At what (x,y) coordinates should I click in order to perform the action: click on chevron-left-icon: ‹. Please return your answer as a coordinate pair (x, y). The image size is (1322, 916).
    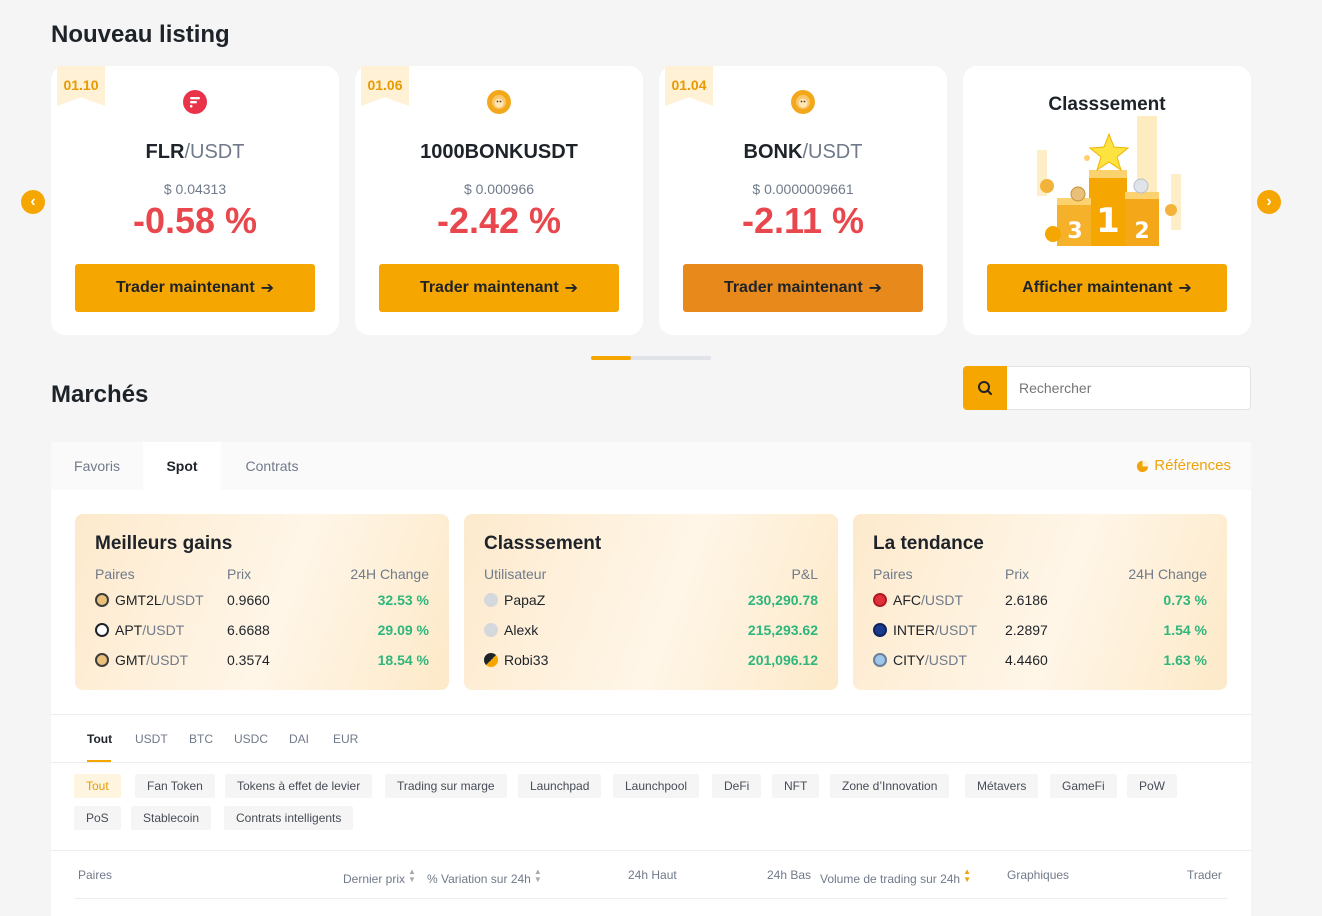
    Looking at the image, I should click on (33, 201).